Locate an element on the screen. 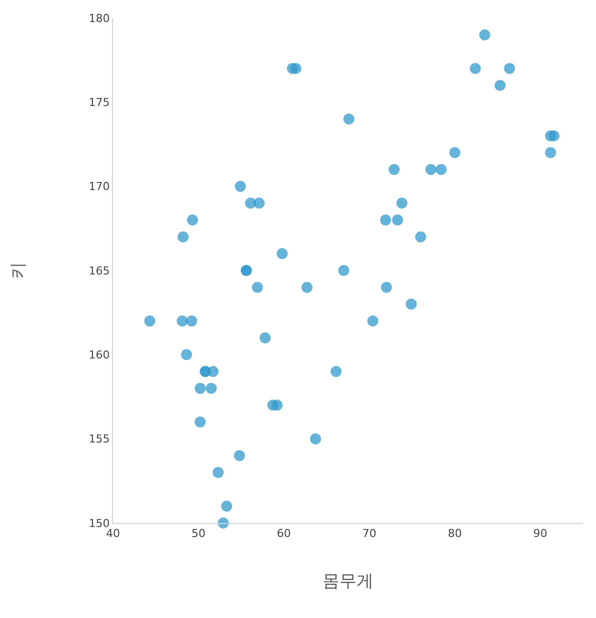  x-tick-label: 70 is located at coordinates (369, 533).